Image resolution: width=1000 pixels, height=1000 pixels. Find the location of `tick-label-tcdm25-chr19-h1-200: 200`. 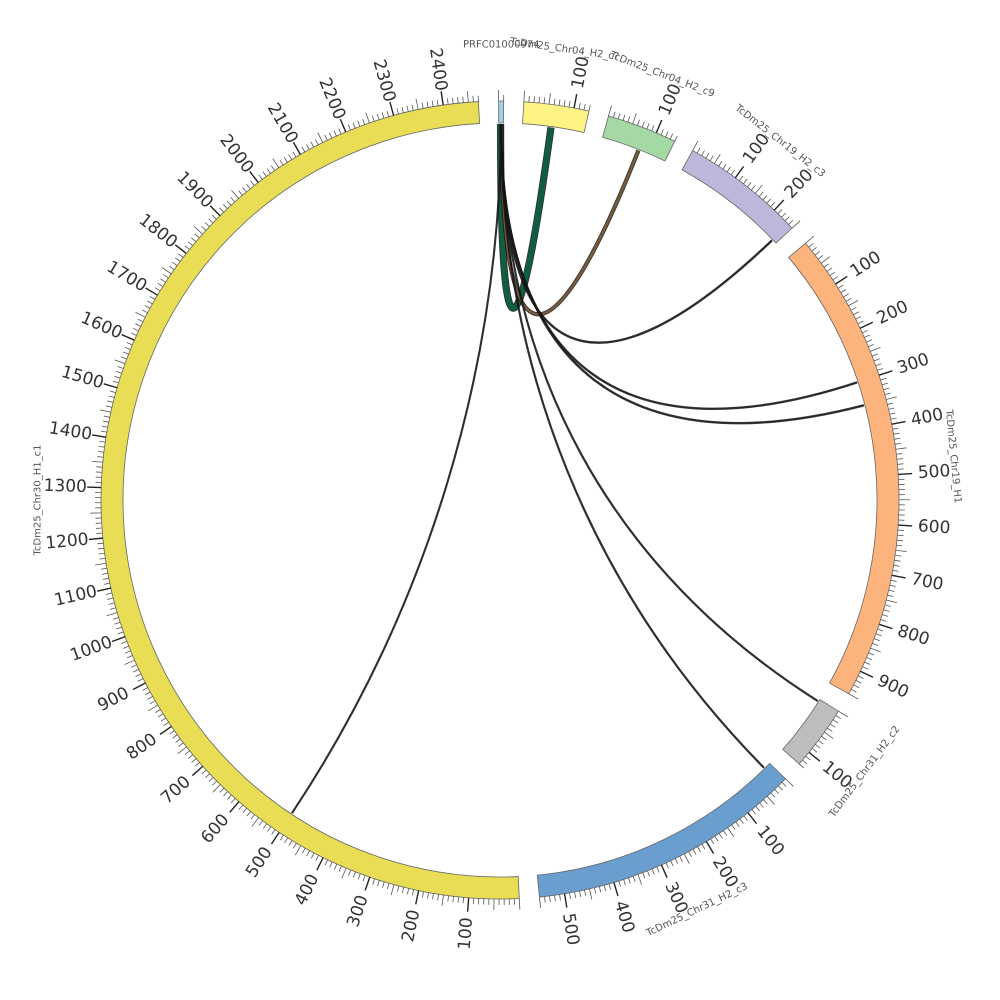

tick-label-tcdm25-chr19-h1-200: 200 is located at coordinates (893, 313).